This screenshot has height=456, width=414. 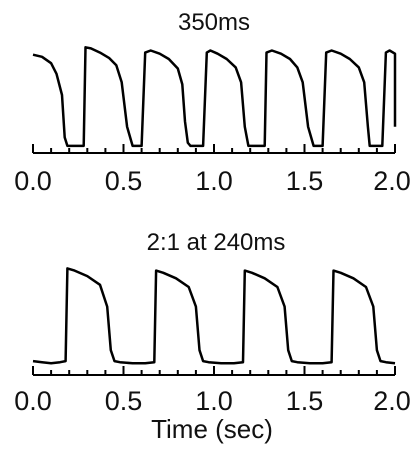 I want to click on panel-title: 2:1 at 240ms, so click(x=216, y=242).